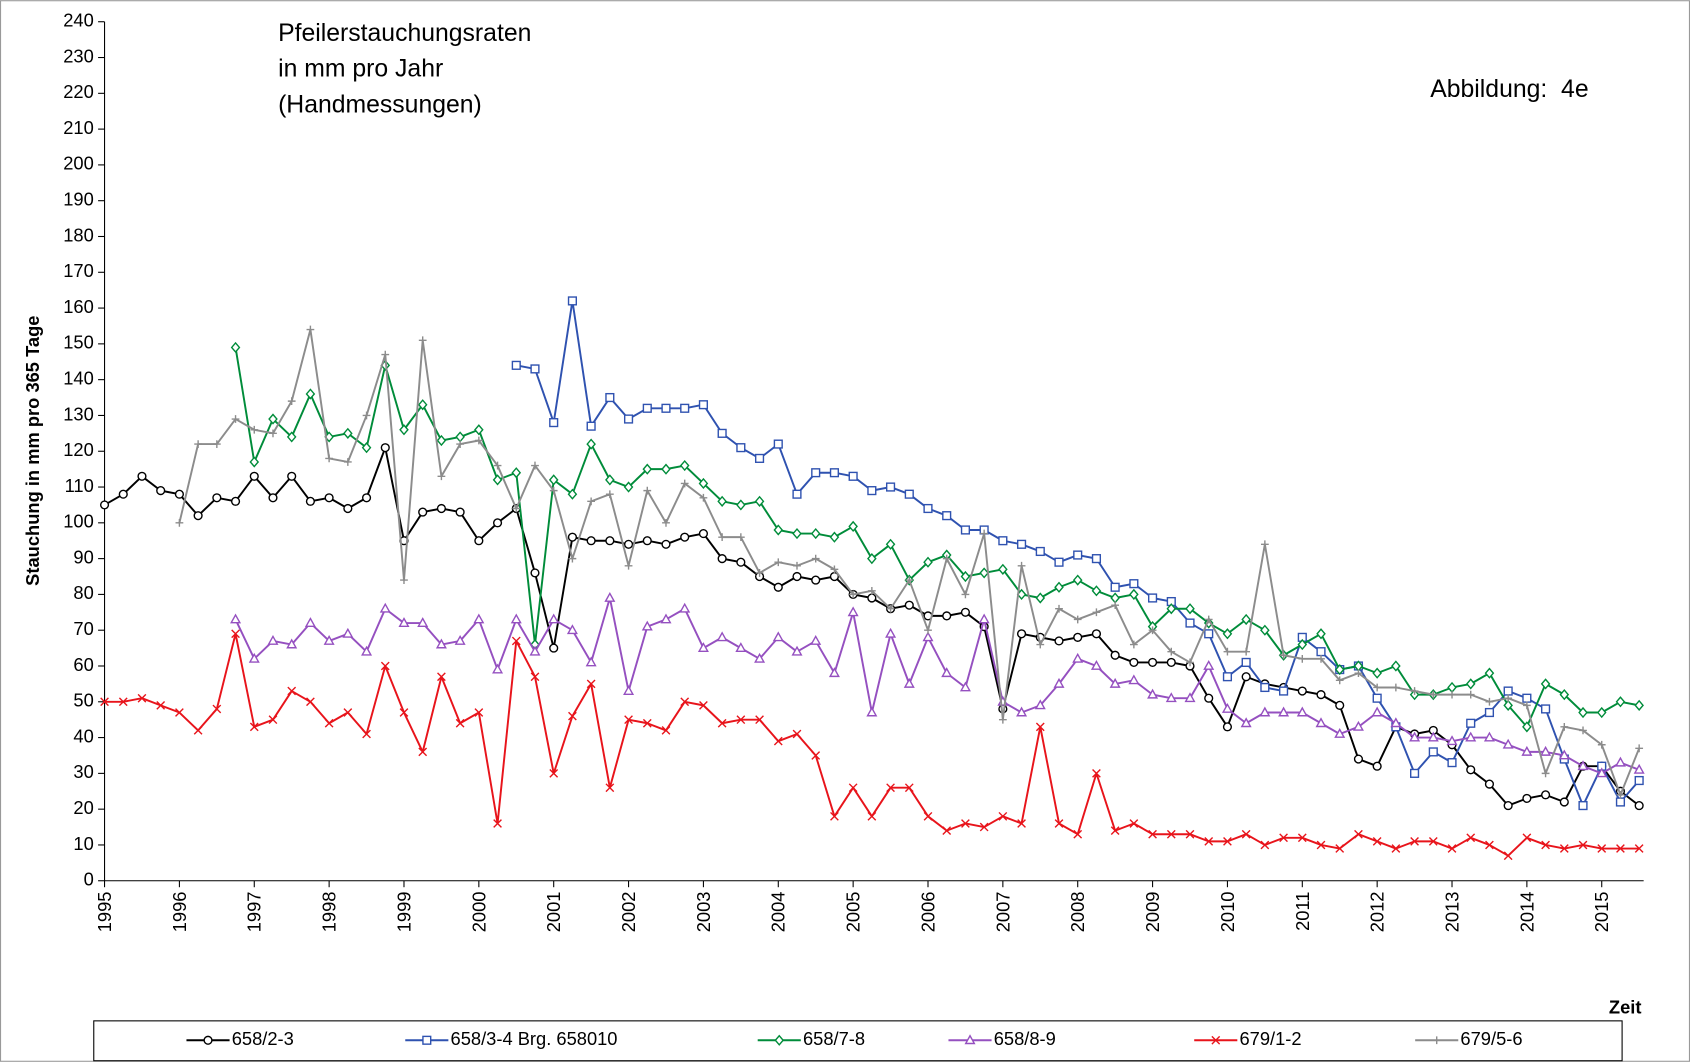 The height and width of the screenshot is (1062, 1690). I want to click on legend-label: 658/2-3, so click(263, 1038).